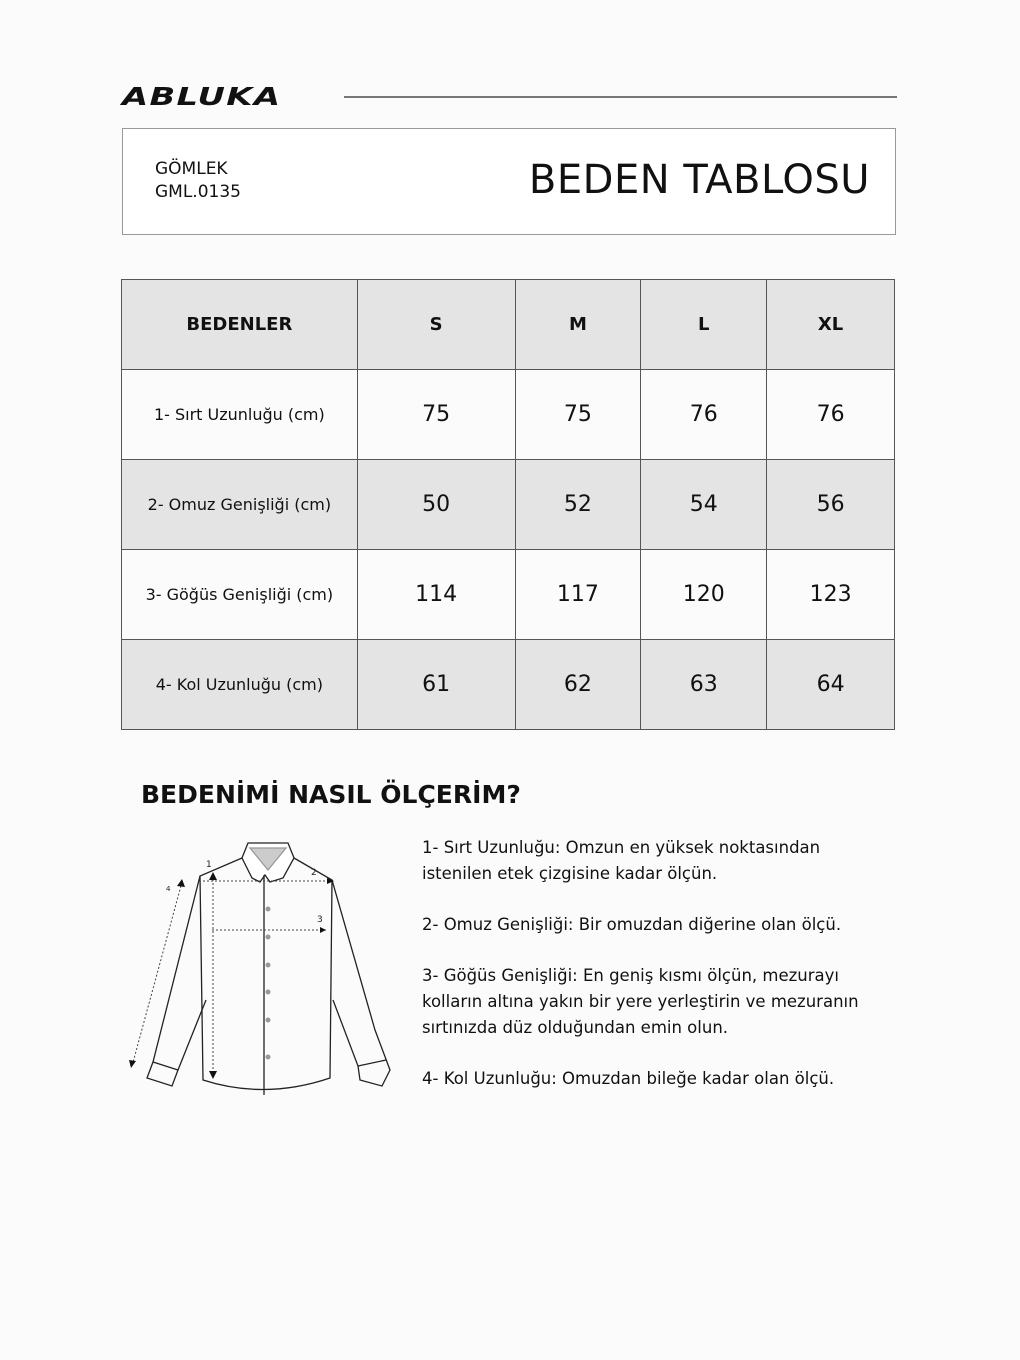  Describe the element at coordinates (436, 684) in the screenshot. I see `cell: 61` at that location.